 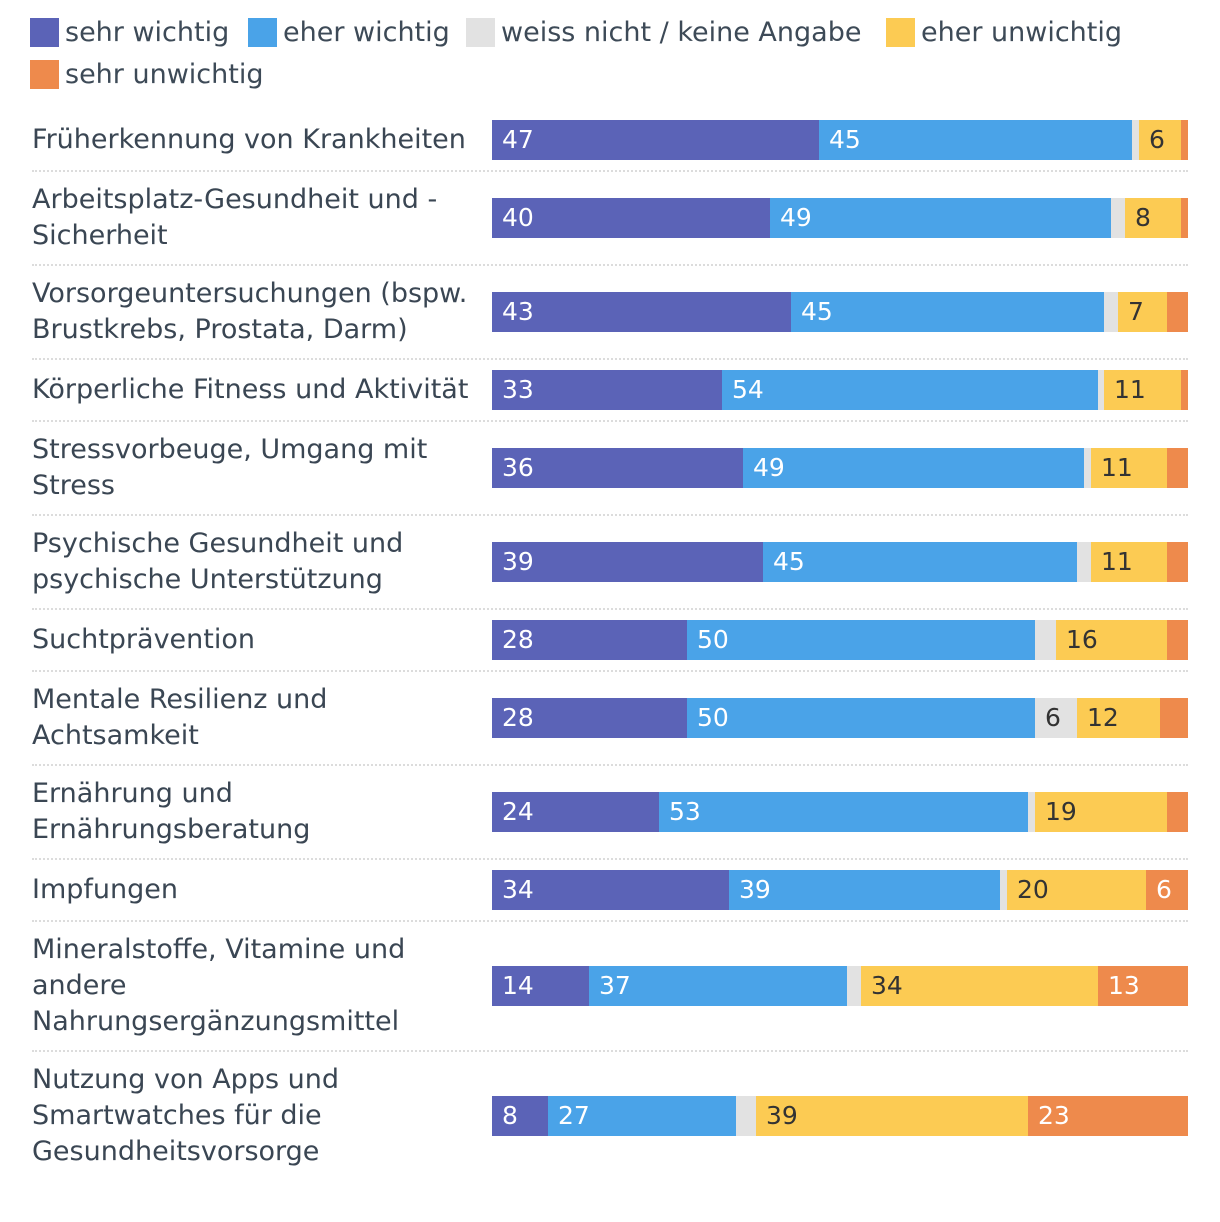 What do you see at coordinates (250, 389) in the screenshot?
I see `category-label: Körperliche Fitness und Aktivität` at bounding box center [250, 389].